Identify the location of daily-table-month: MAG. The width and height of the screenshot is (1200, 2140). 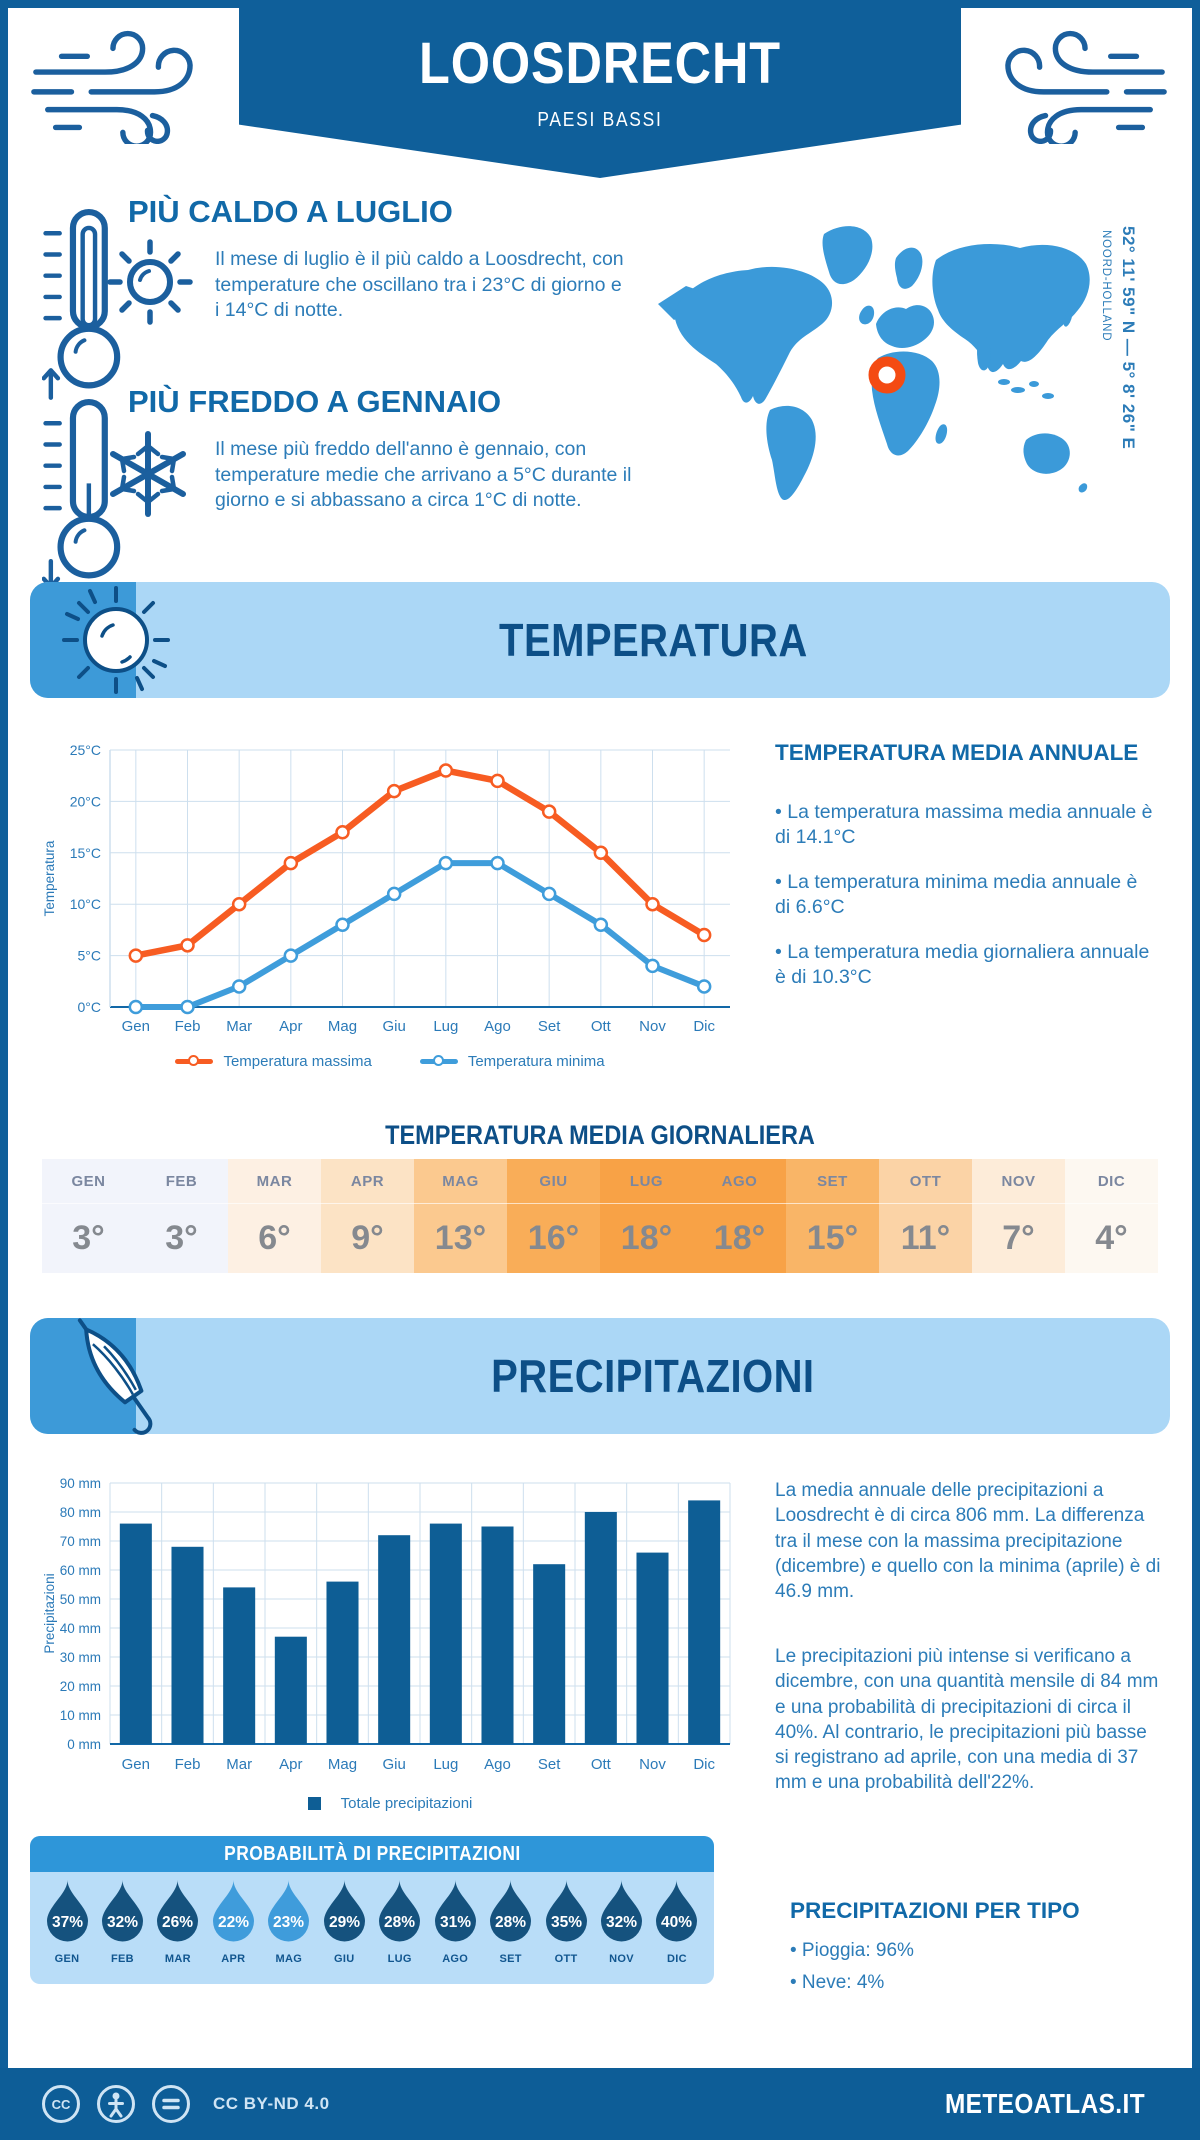
(460, 1181).